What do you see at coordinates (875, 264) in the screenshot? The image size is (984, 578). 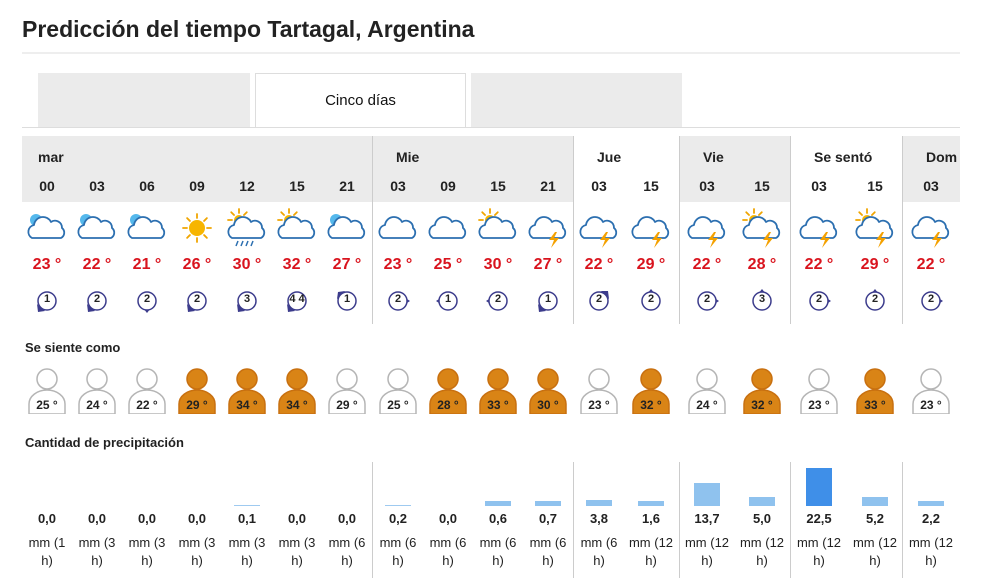 I see `temperature: 29 °` at bounding box center [875, 264].